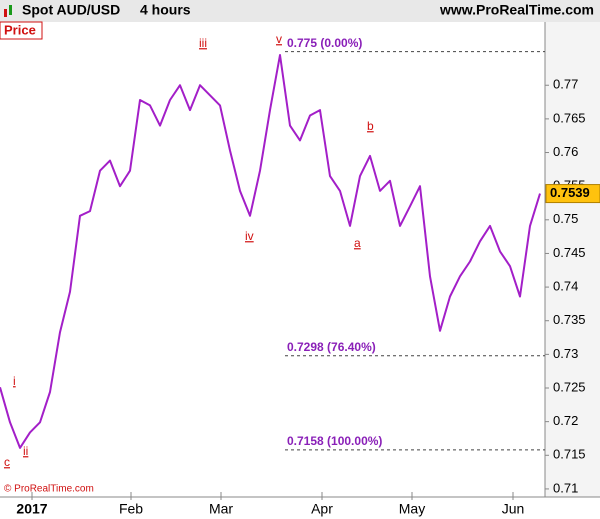 The width and height of the screenshot is (600, 519). Describe the element at coordinates (300, 11) in the screenshot. I see `header-bar` at that location.